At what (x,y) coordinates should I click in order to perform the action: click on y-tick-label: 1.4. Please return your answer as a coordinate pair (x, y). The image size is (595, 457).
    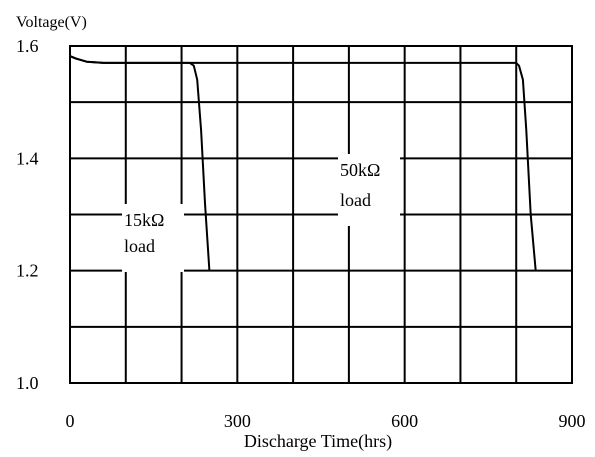
    Looking at the image, I should click on (27, 158).